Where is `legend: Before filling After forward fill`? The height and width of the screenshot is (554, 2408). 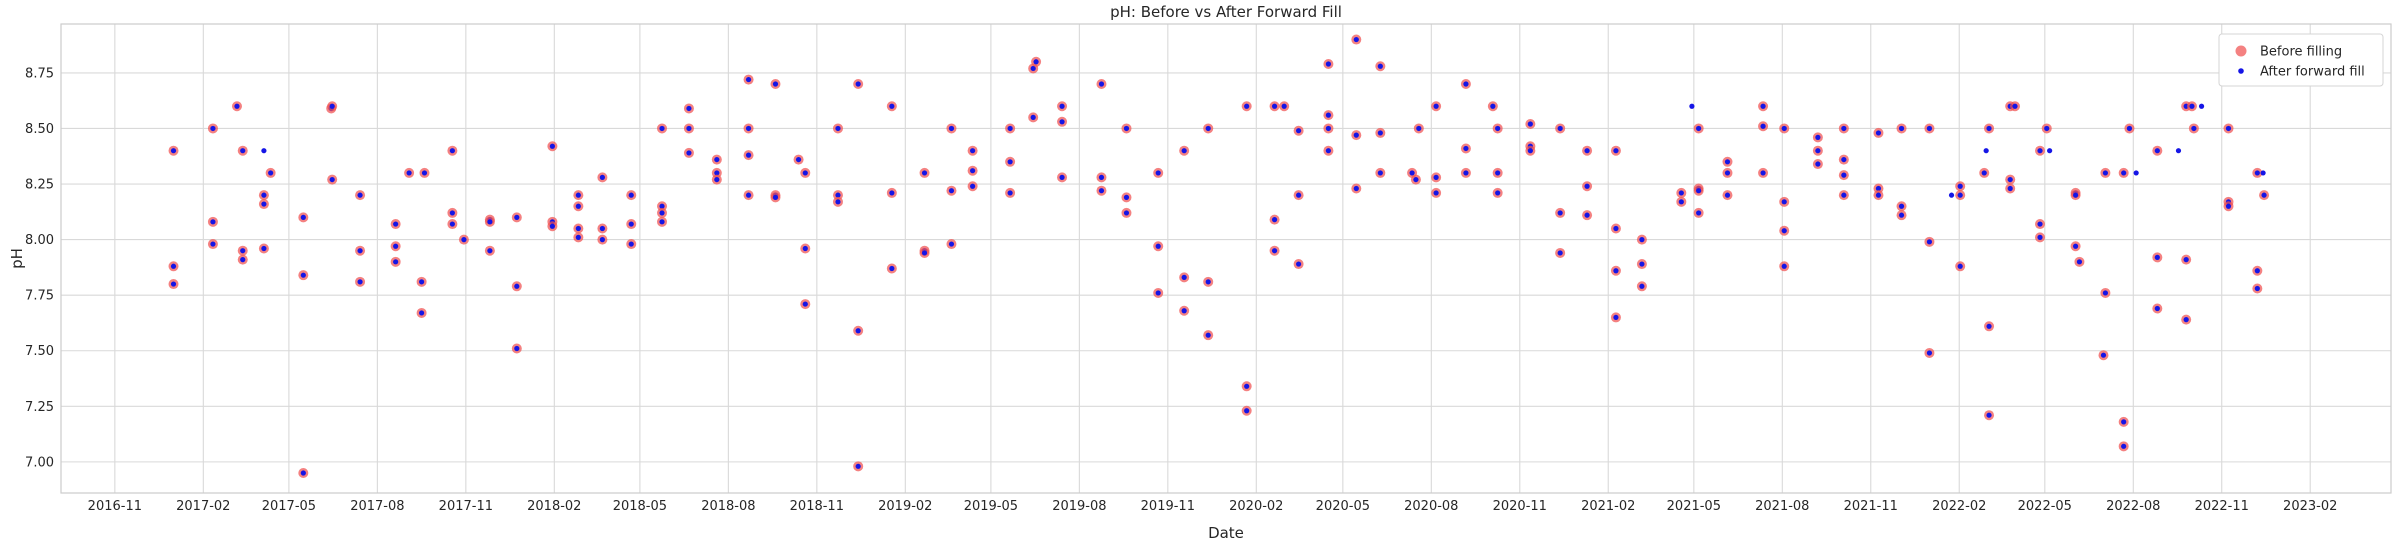
legend: Before filling After forward fill is located at coordinates (2301, 60).